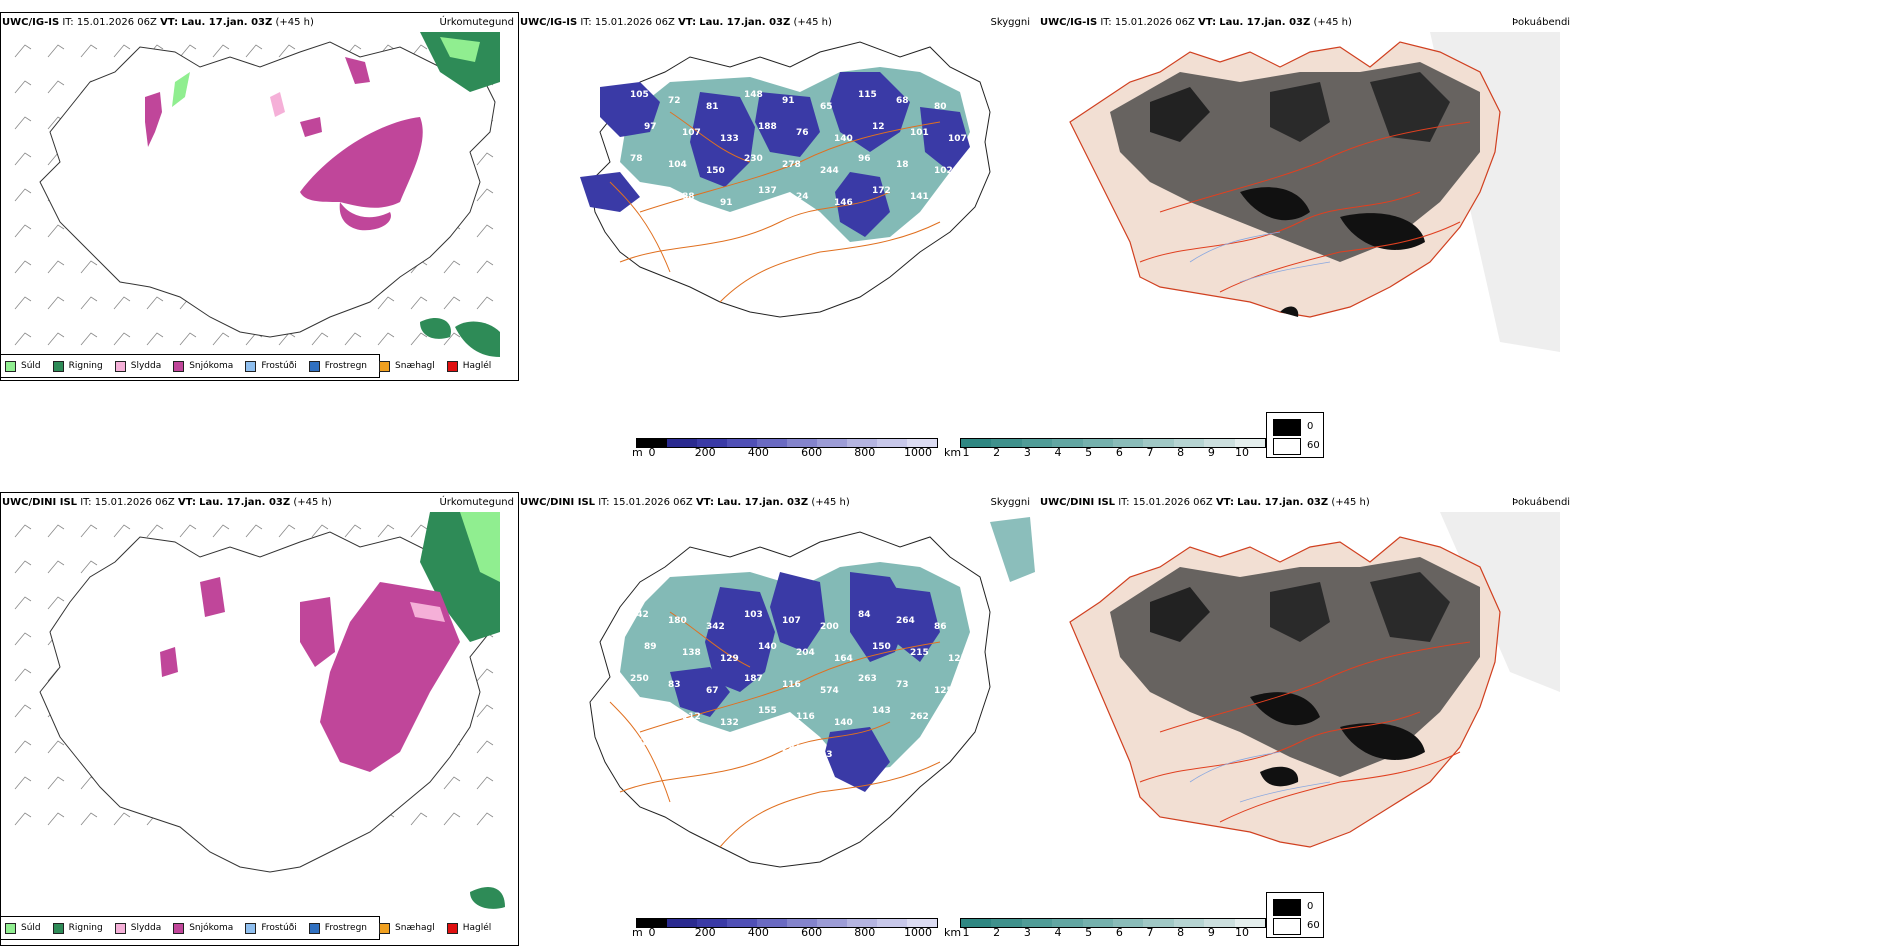 This screenshot has height=950, width=1900. What do you see at coordinates (918, 452) in the screenshot?
I see `colorbar-tick: 1000` at bounding box center [918, 452].